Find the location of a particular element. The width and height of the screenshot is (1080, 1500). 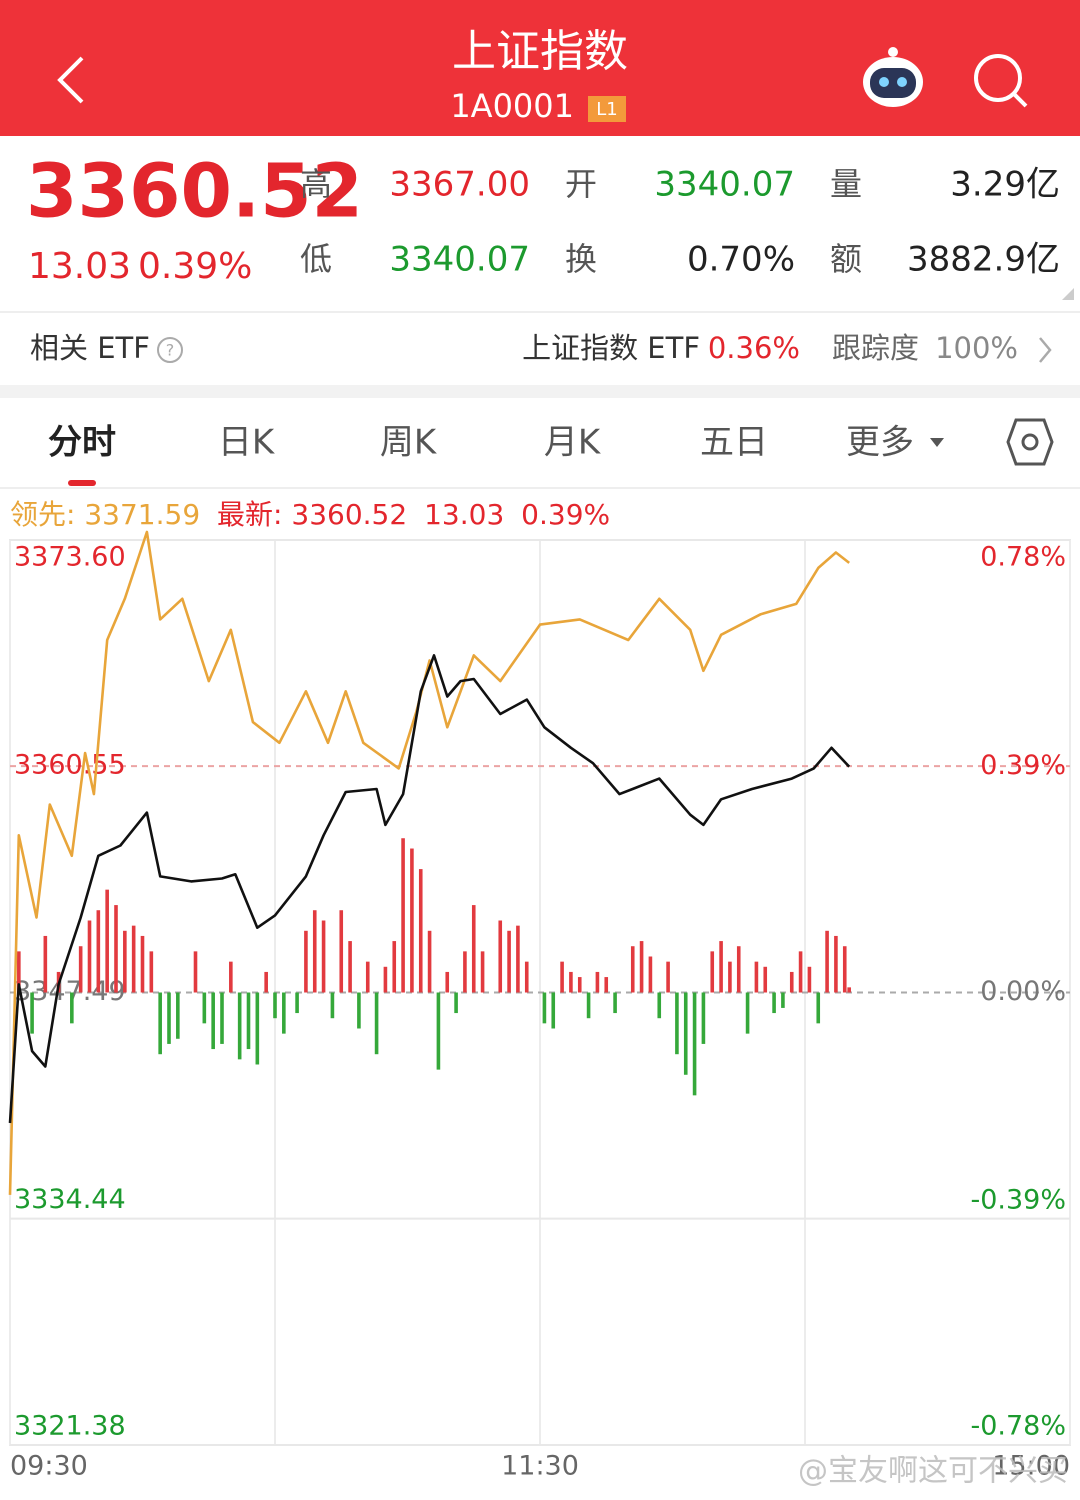

tab: 月K is located at coordinates (573, 443).